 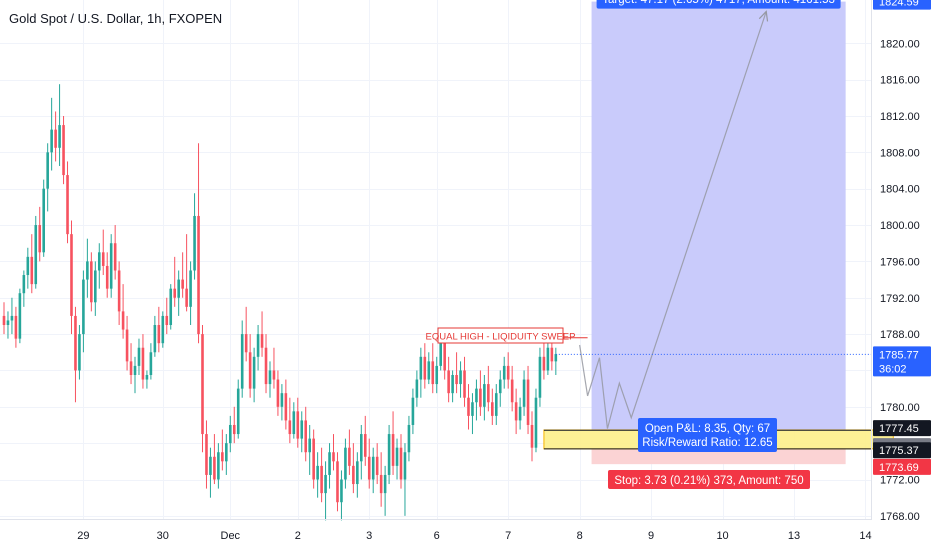 What do you see at coordinates (718, 456) in the screenshot?
I see `stop-zone` at bounding box center [718, 456].